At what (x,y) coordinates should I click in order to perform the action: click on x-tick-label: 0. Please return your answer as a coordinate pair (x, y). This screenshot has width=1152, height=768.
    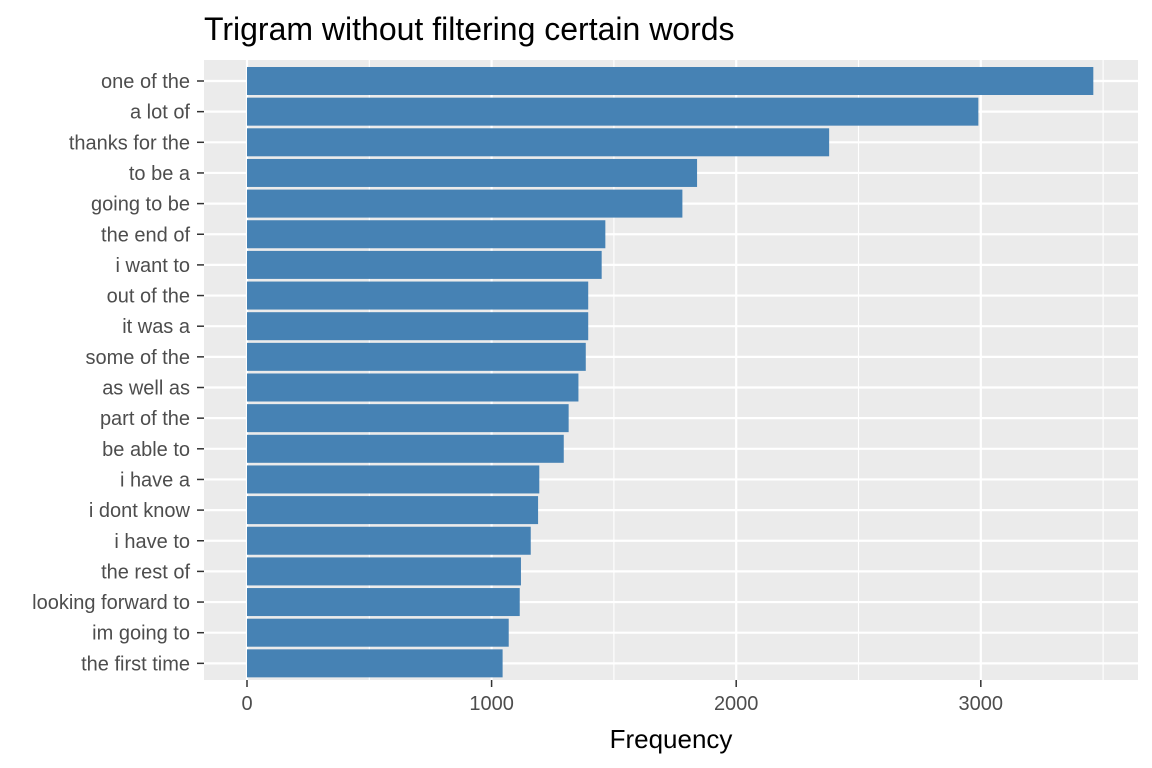
    Looking at the image, I should click on (246, 704).